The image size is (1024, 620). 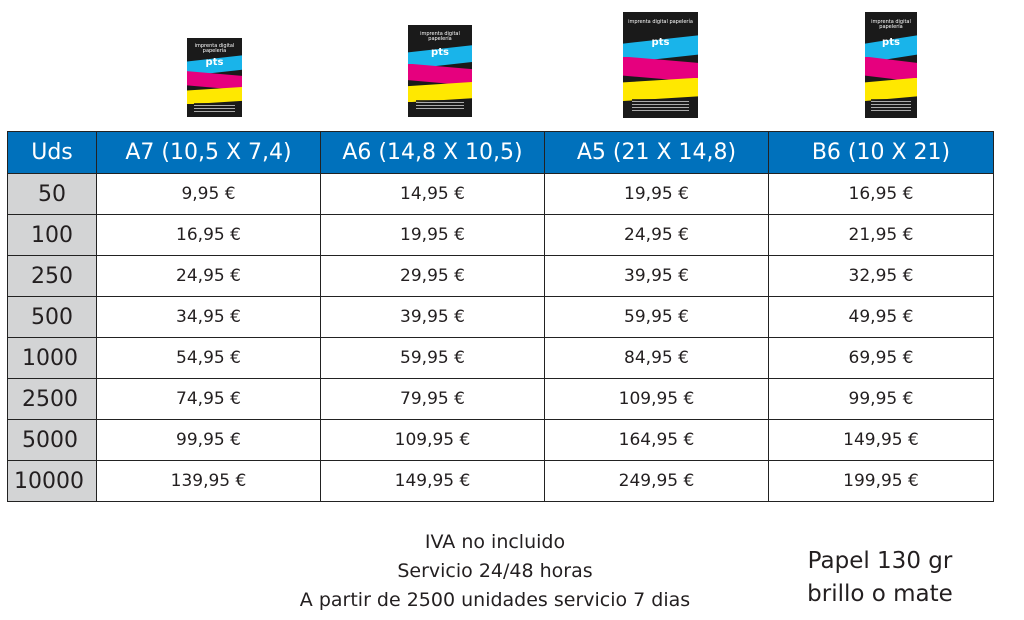 I want to click on flyer-thumbnail-a5: imprenta digital papelería pts, so click(x=660, y=65).